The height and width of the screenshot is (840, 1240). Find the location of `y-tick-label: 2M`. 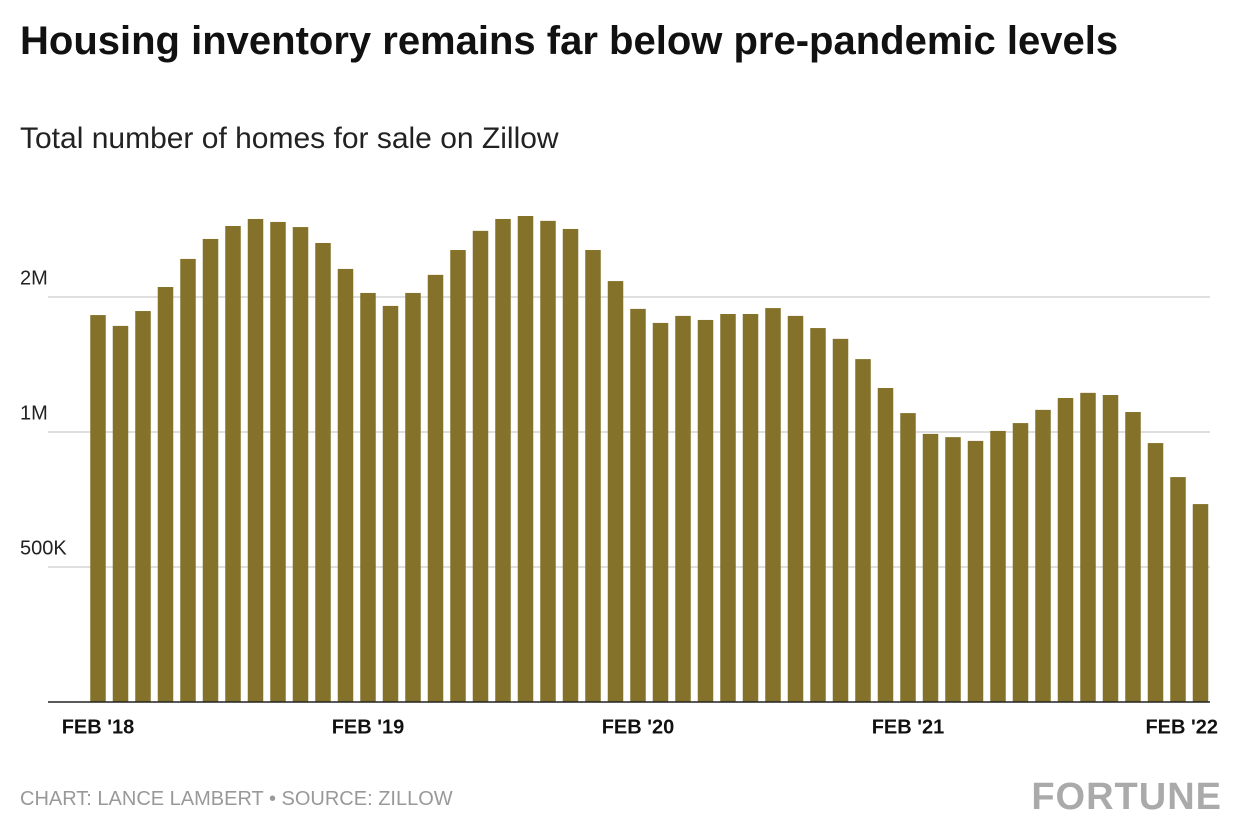

y-tick-label: 2M is located at coordinates (34, 278).